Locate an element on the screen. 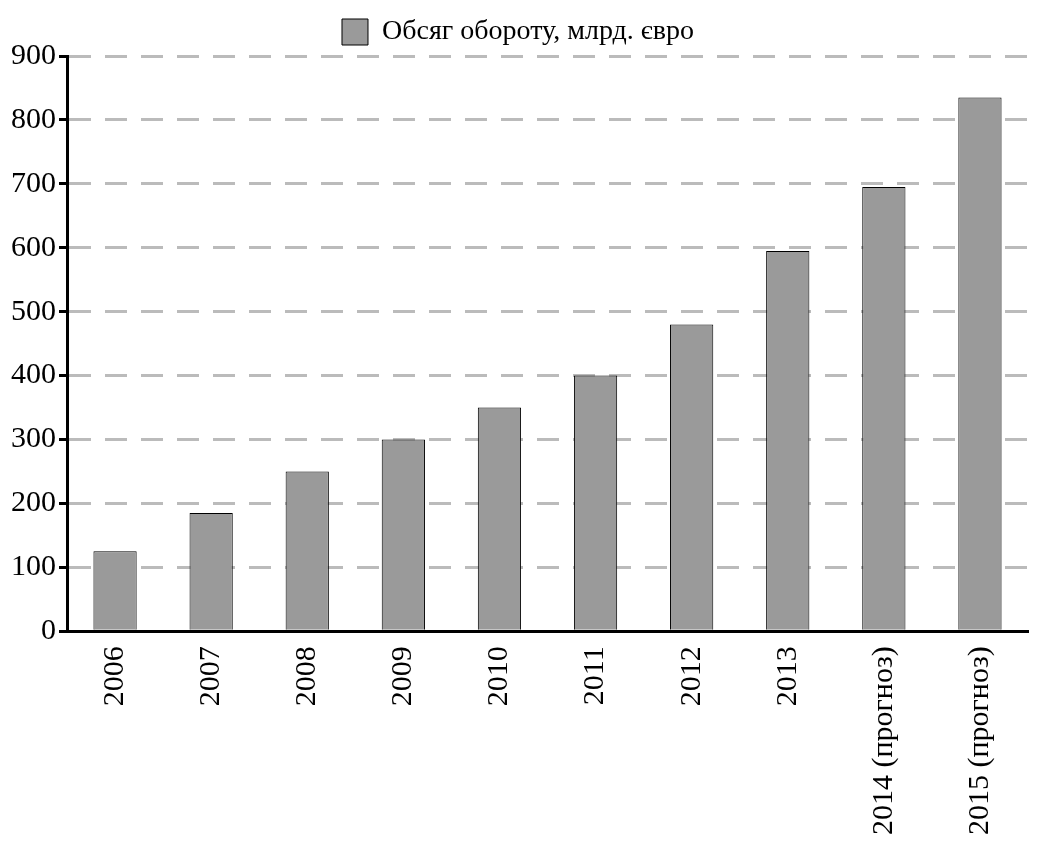  y-tick-label: 600 is located at coordinates (33, 245).